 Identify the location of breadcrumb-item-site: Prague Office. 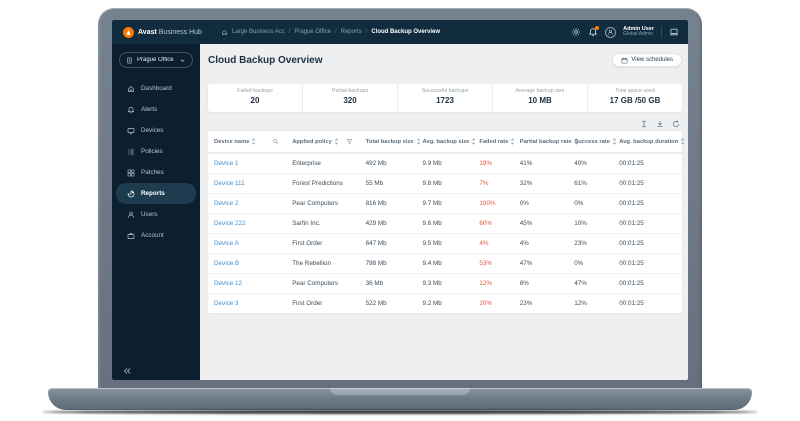
(312, 32).